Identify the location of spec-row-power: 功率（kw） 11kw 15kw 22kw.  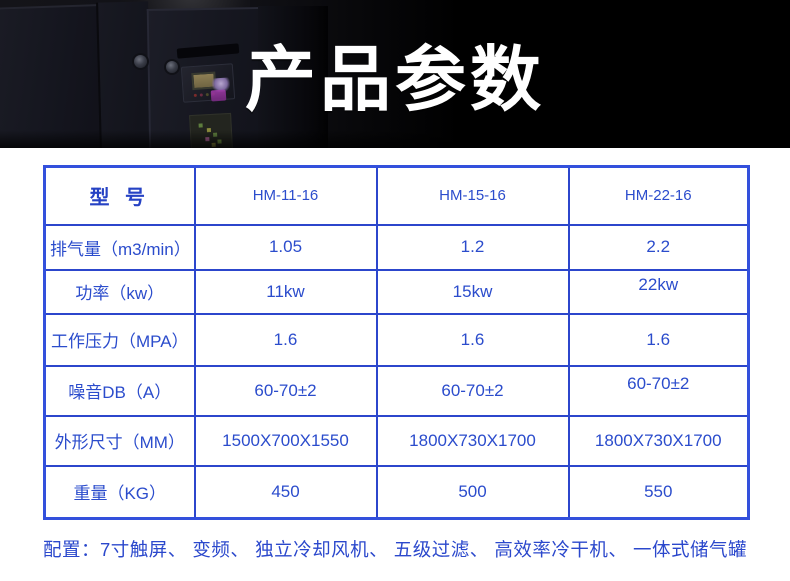
(396, 291).